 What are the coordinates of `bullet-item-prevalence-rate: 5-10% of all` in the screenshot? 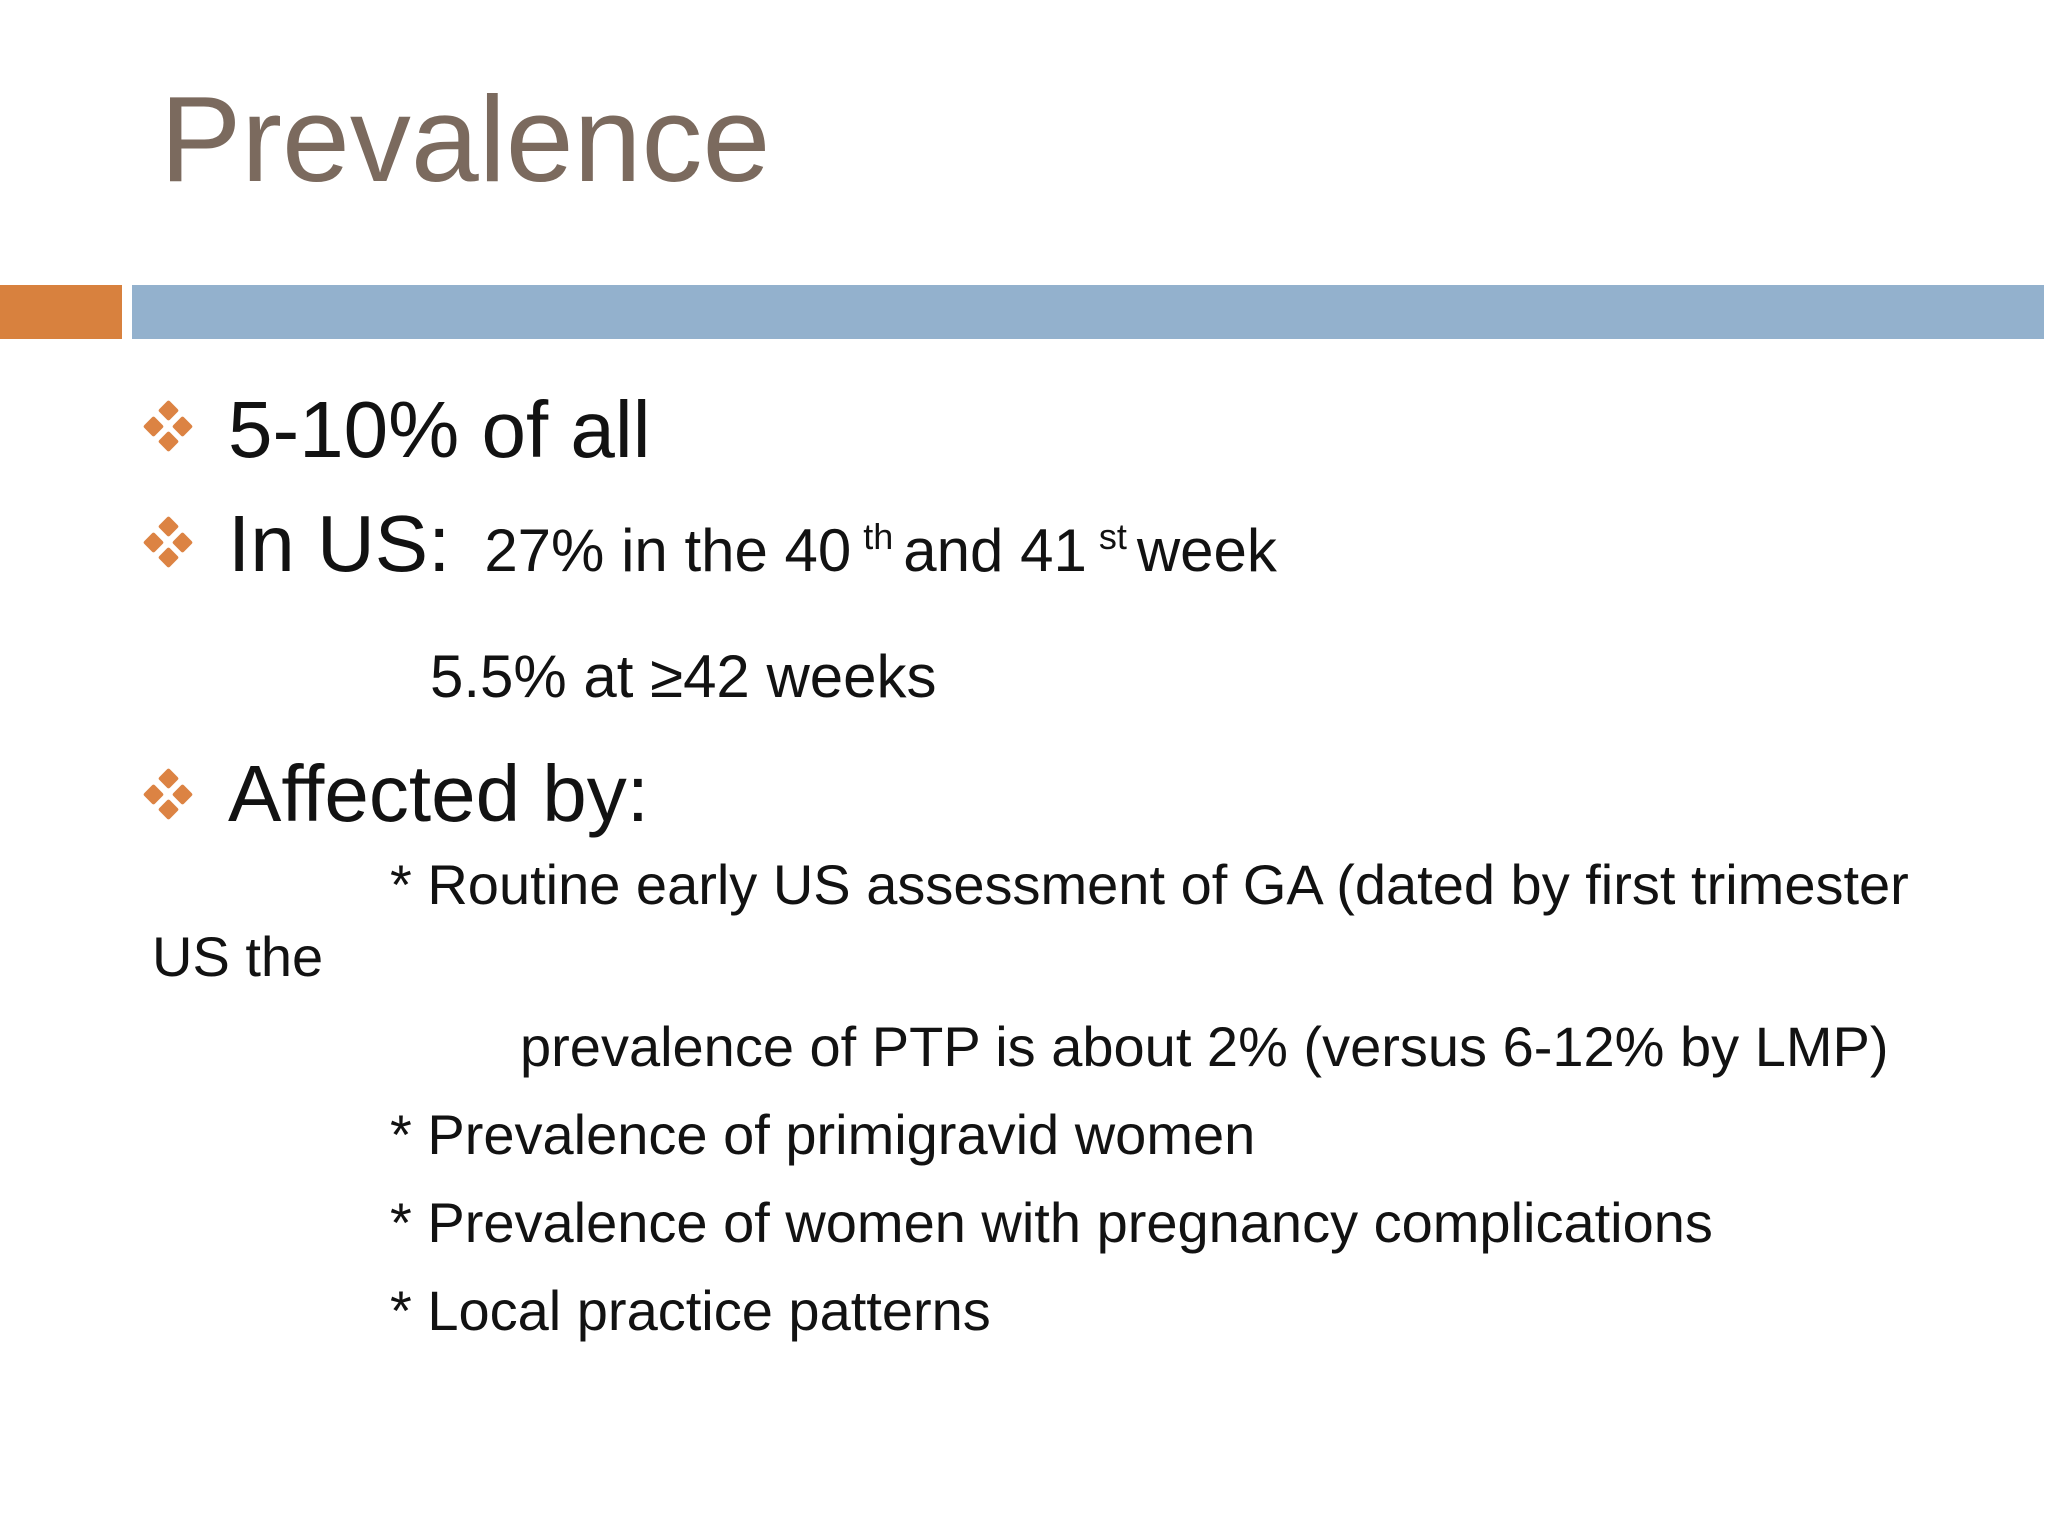 It's located at (439, 429).